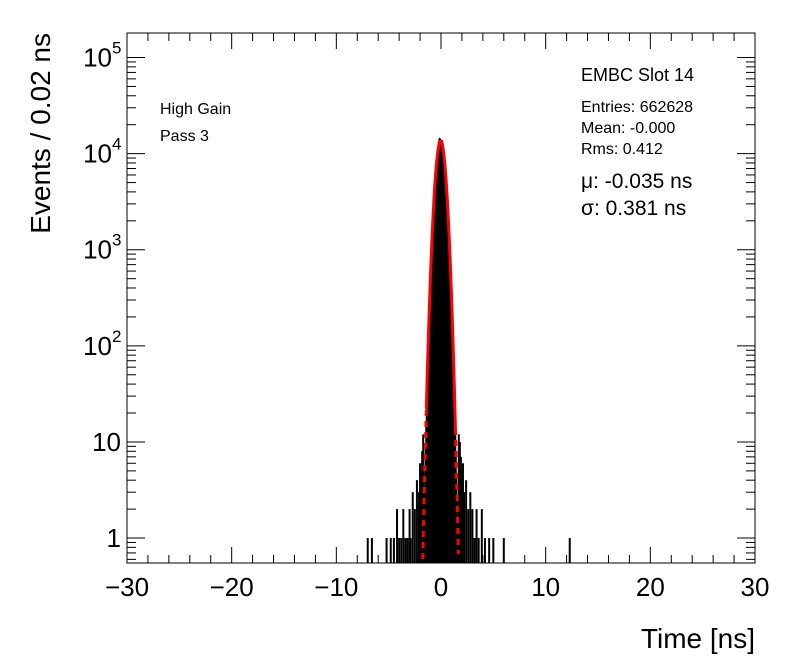 The height and width of the screenshot is (672, 796). I want to click on gaussian-fit, so click(440, 349).